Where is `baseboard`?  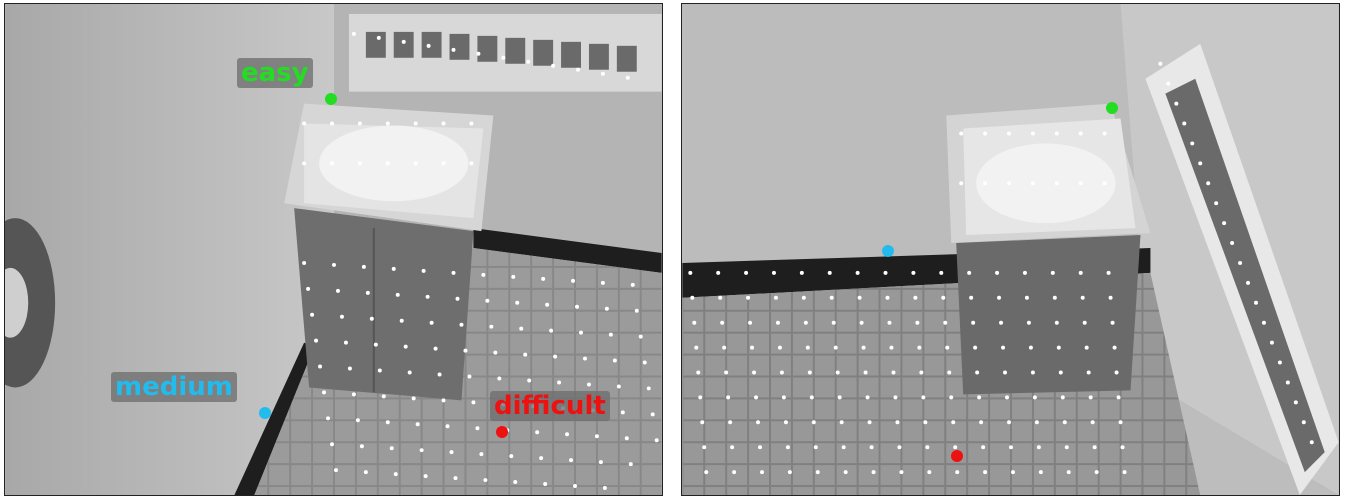 baseboard is located at coordinates (567, 250).